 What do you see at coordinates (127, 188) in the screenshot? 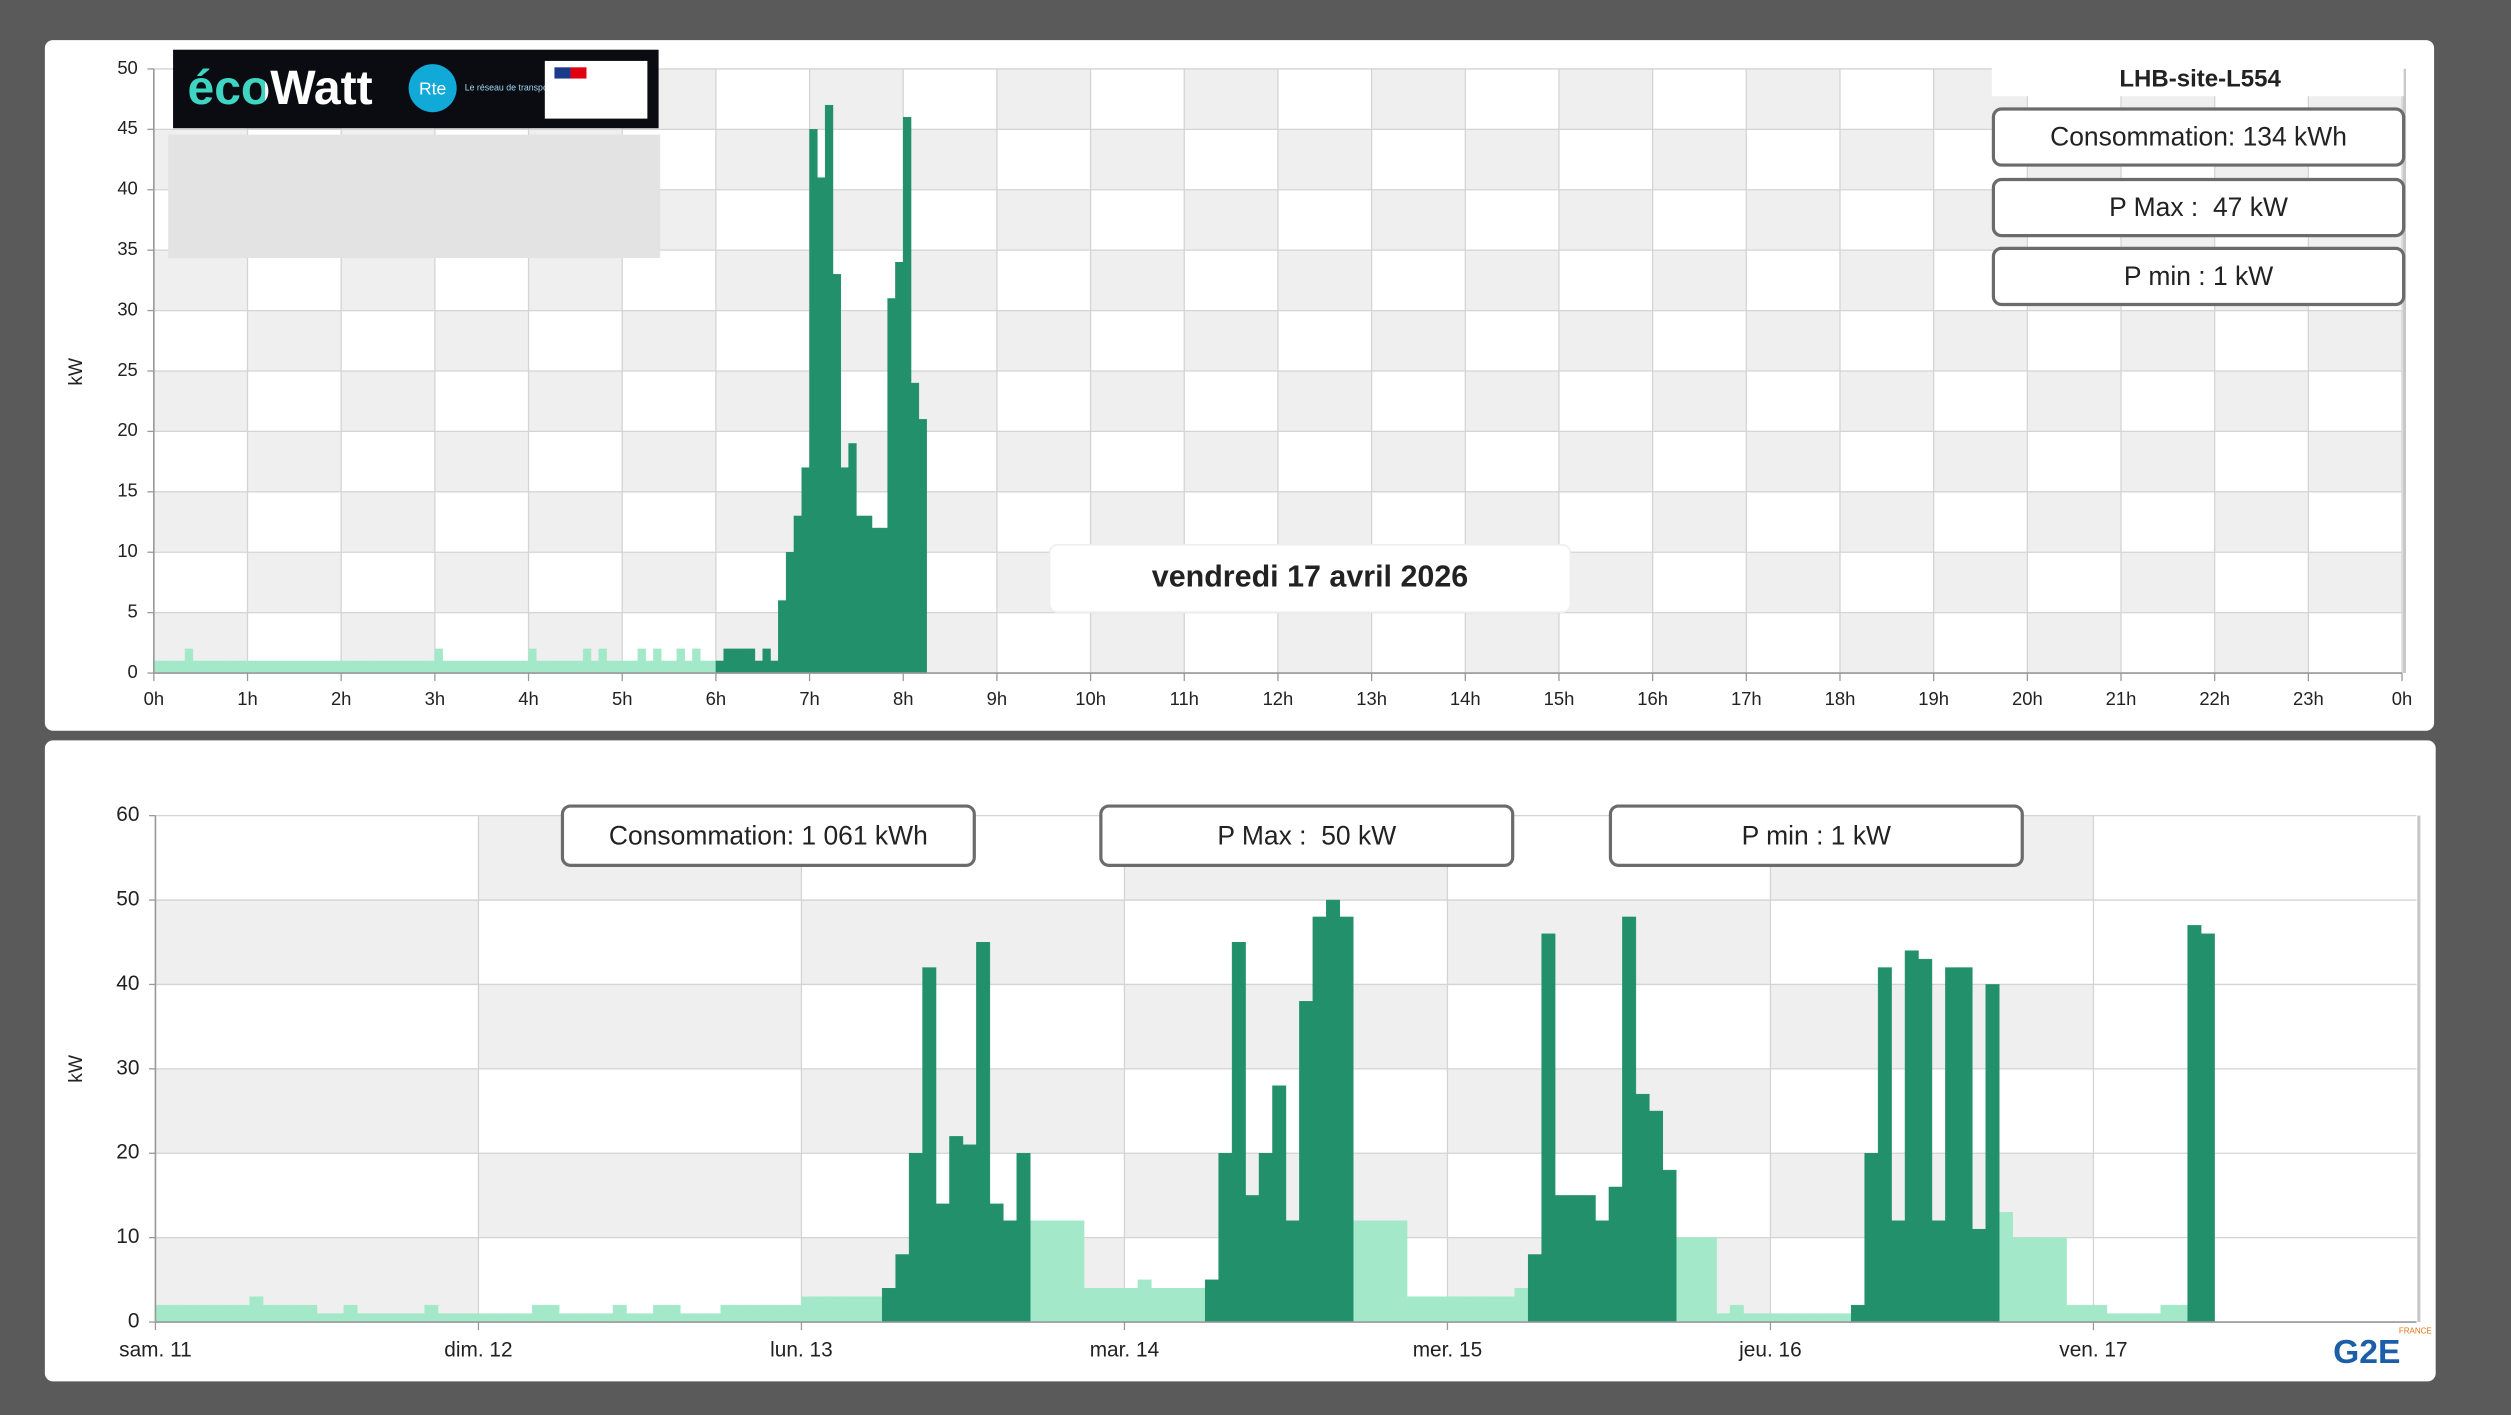
I see `y-tick-label: 40` at bounding box center [127, 188].